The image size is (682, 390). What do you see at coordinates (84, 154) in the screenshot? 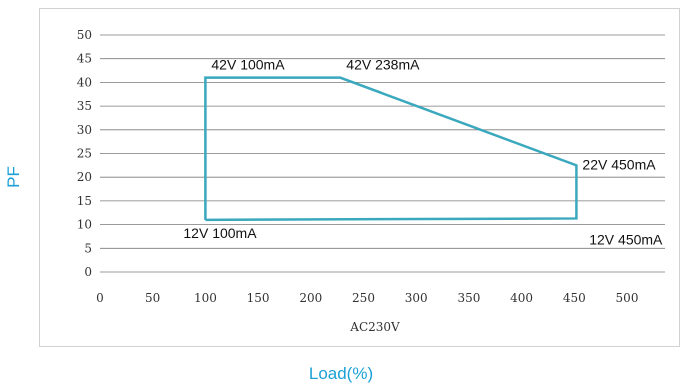
I see `y-tick-label: 25` at bounding box center [84, 154].